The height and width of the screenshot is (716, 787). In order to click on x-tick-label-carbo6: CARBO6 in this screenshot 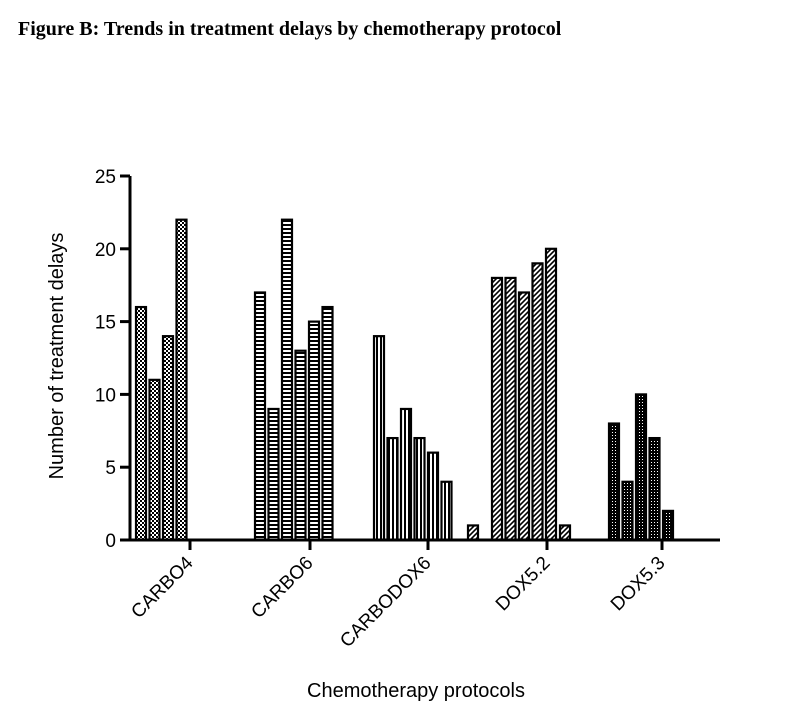, I will do `click(282, 588)`.